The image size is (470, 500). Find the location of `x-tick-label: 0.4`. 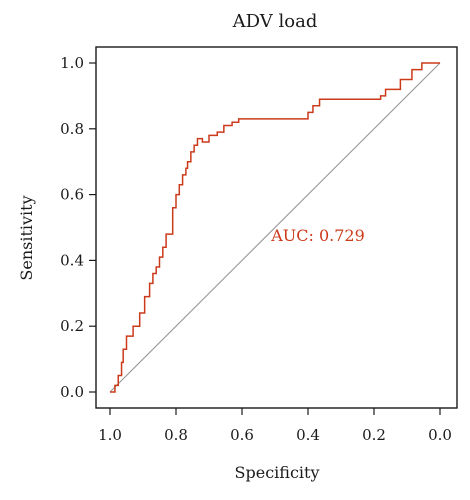

x-tick-label: 0.4 is located at coordinates (308, 435).